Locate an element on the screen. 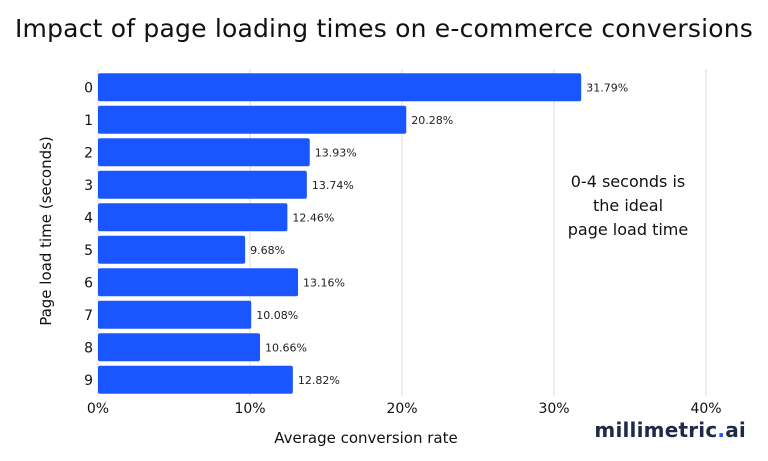 This screenshot has height=461, width=768. ideal-load-time-annotation: 0-4 seconds is the ideal page load time is located at coordinates (628, 206).